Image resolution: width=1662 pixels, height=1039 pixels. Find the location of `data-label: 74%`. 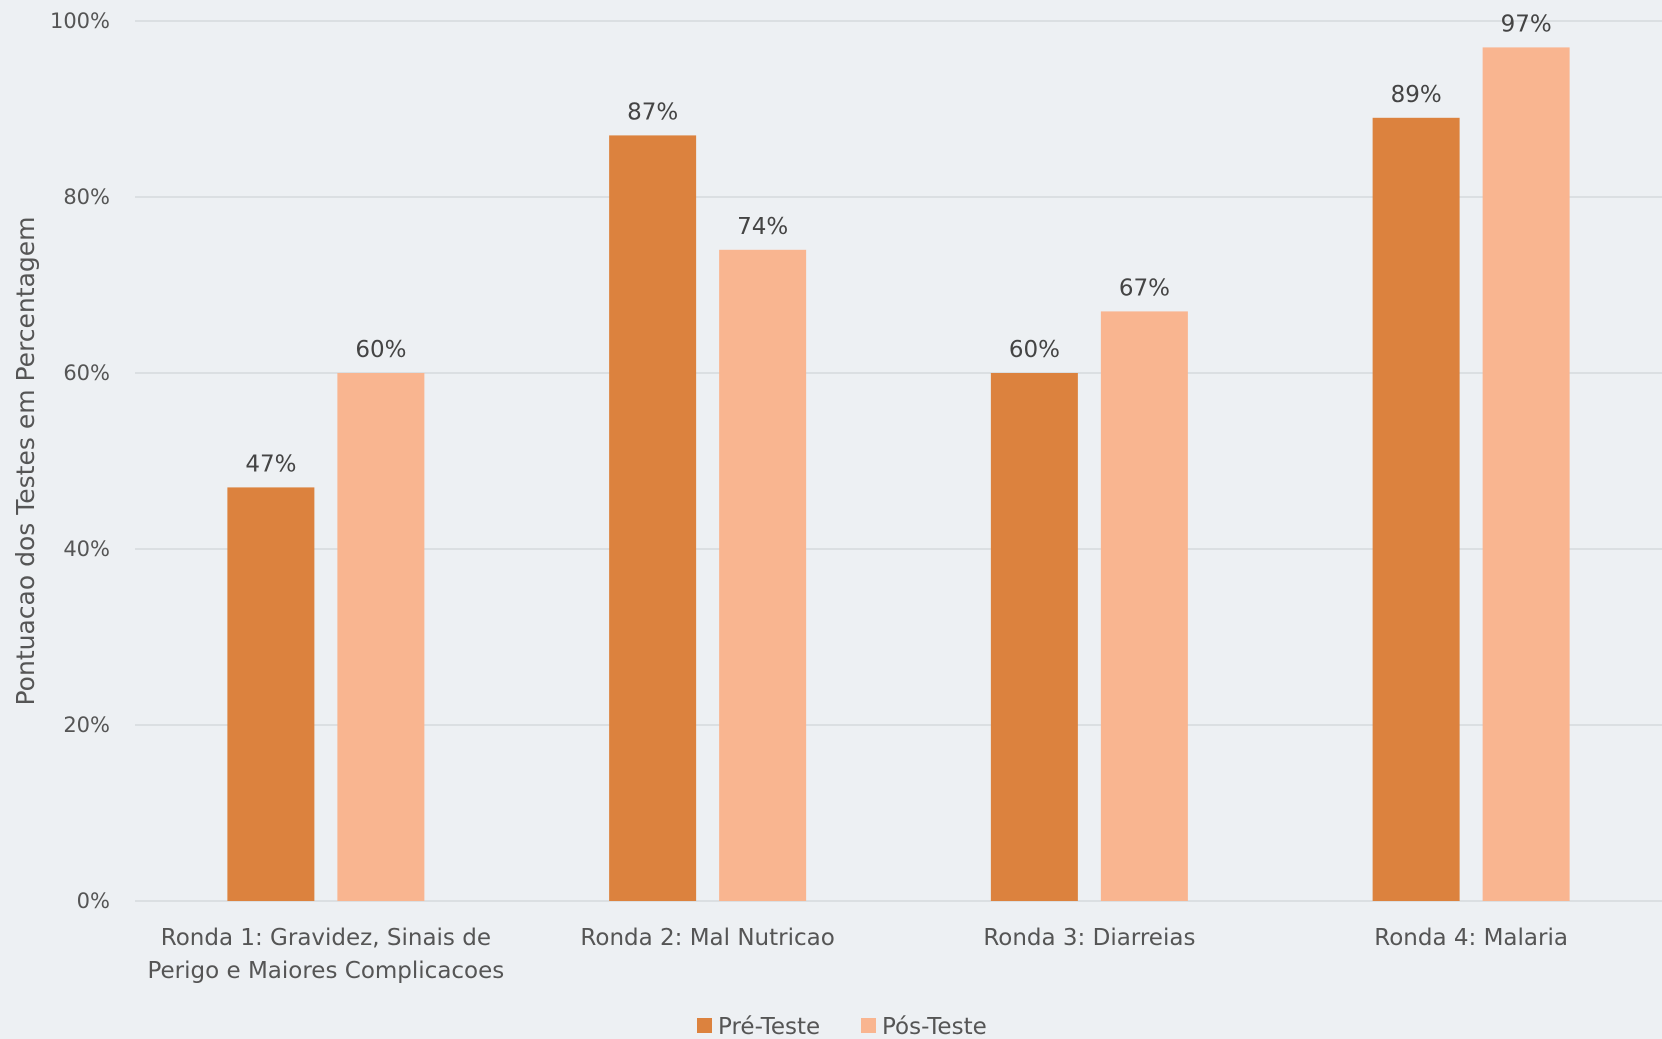

data-label: 74% is located at coordinates (762, 227).